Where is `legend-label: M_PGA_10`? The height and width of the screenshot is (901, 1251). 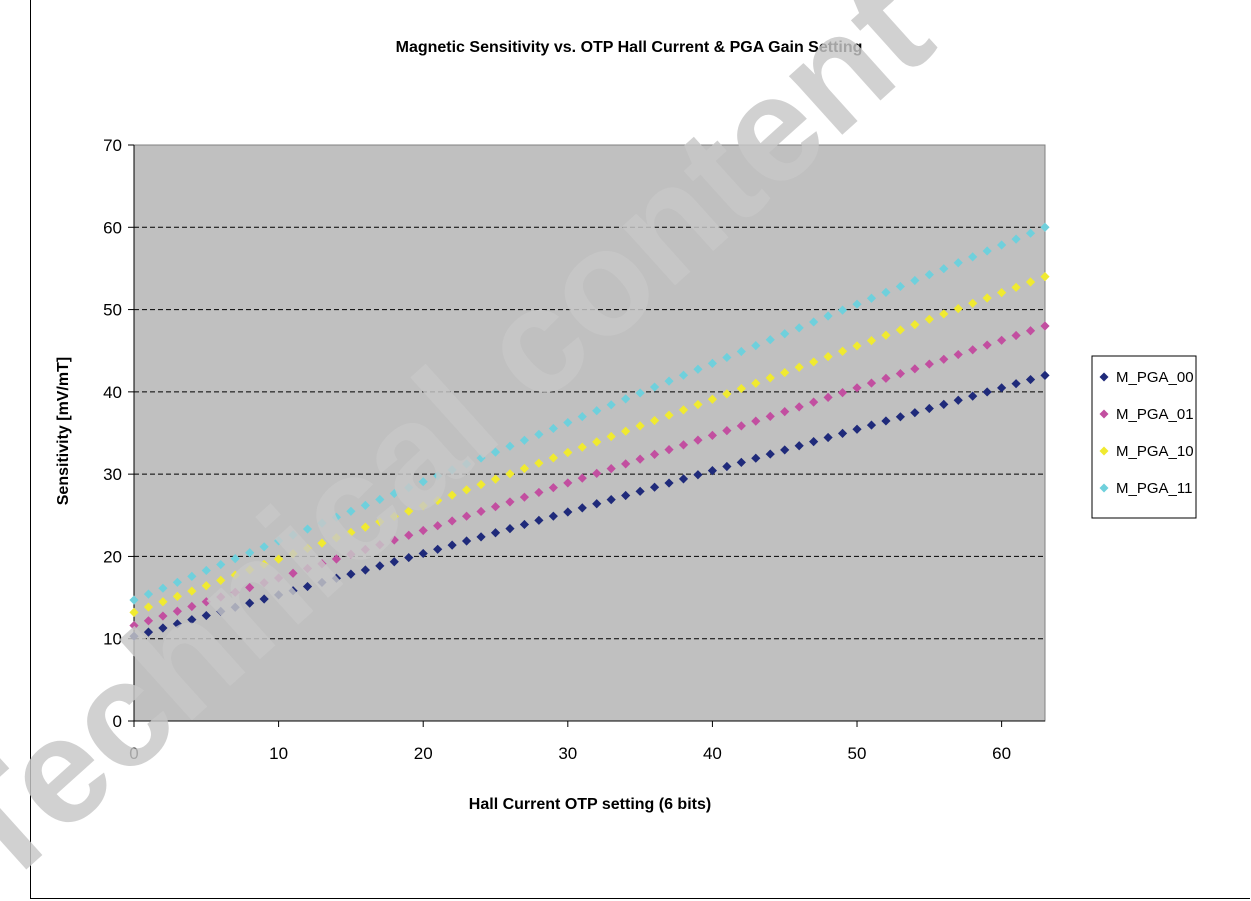
legend-label: M_PGA_10 is located at coordinates (1155, 451).